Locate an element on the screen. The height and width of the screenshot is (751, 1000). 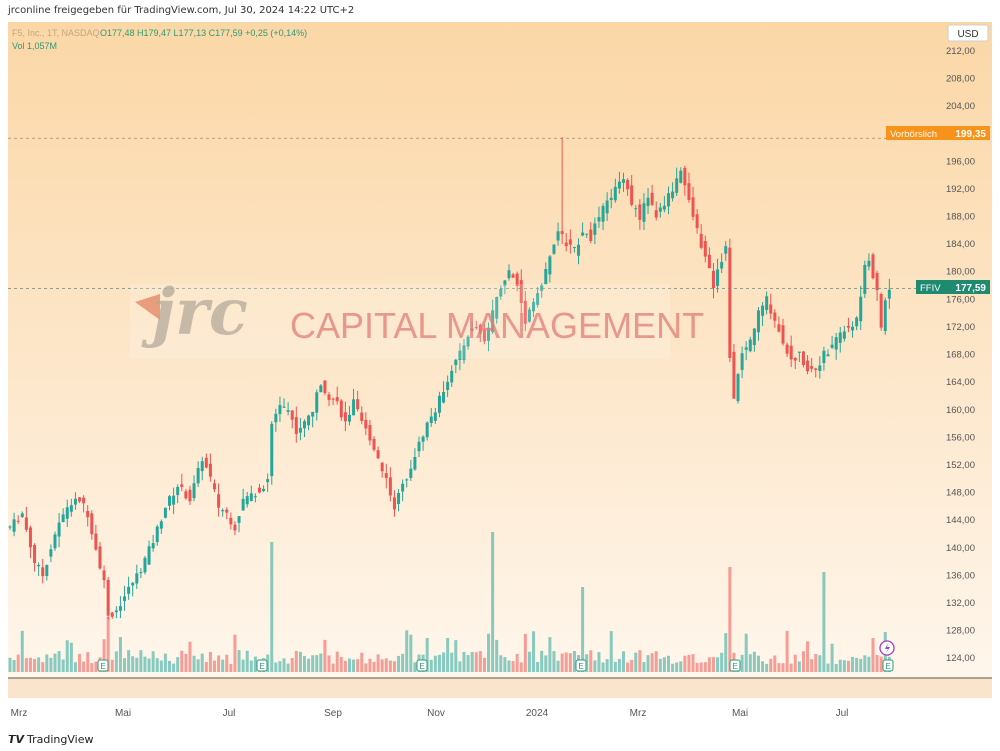
last-price-symbol: FFIV is located at coordinates (930, 288).